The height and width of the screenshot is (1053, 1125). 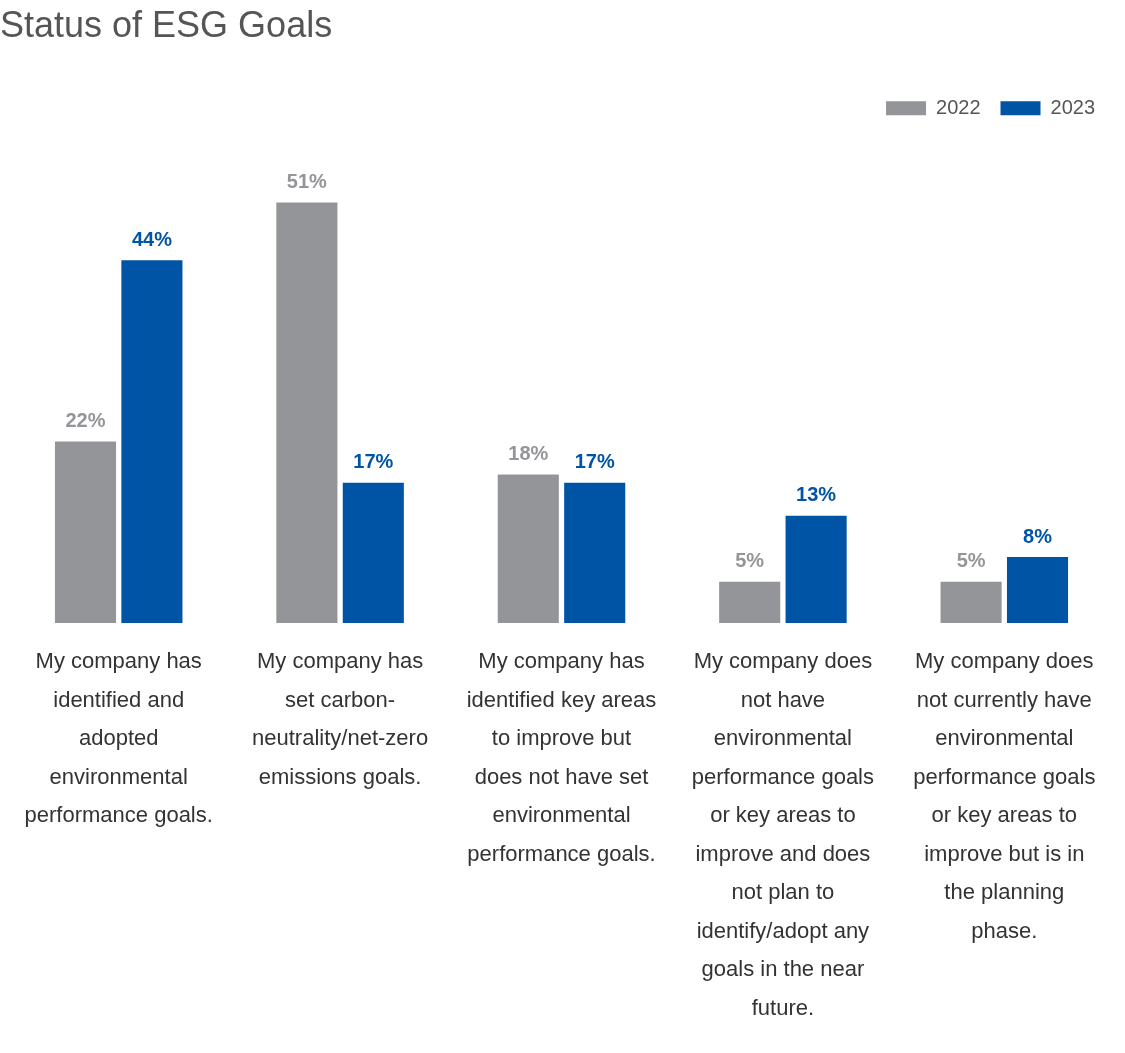 What do you see at coordinates (1073, 106) in the screenshot?
I see `legend-label: 2023` at bounding box center [1073, 106].